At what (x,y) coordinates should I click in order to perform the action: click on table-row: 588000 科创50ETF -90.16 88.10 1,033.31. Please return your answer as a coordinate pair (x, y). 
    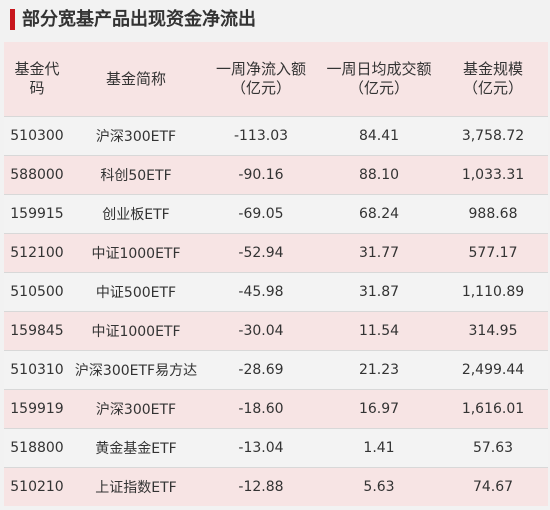
    Looking at the image, I should click on (276, 175).